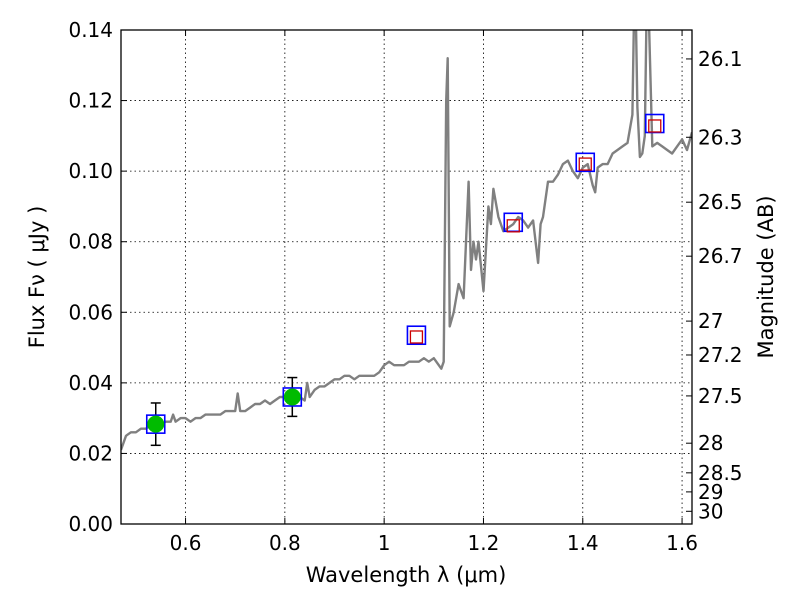 The width and height of the screenshot is (800, 600). What do you see at coordinates (720, 355) in the screenshot?
I see `mag-tick-label: 27.2` at bounding box center [720, 355].